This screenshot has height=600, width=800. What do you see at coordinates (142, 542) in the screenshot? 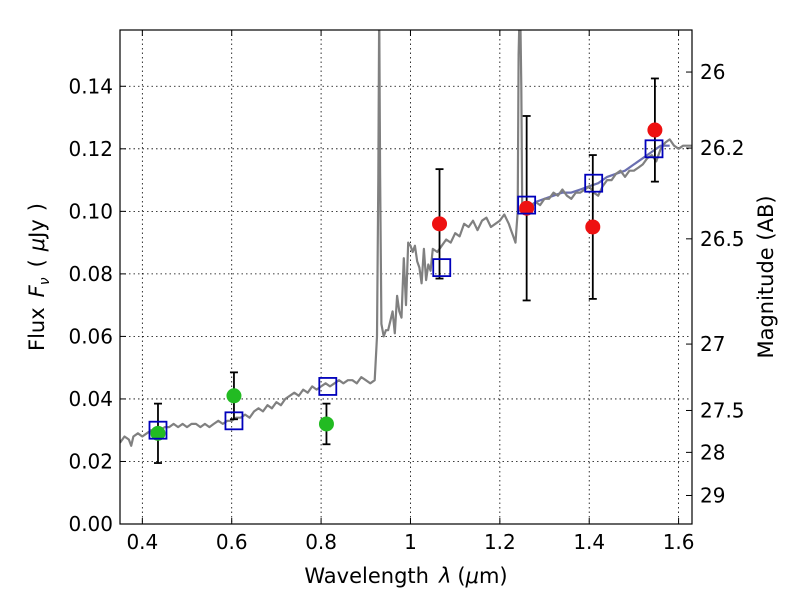
I see `x-tick-label: 0.4` at bounding box center [142, 542].